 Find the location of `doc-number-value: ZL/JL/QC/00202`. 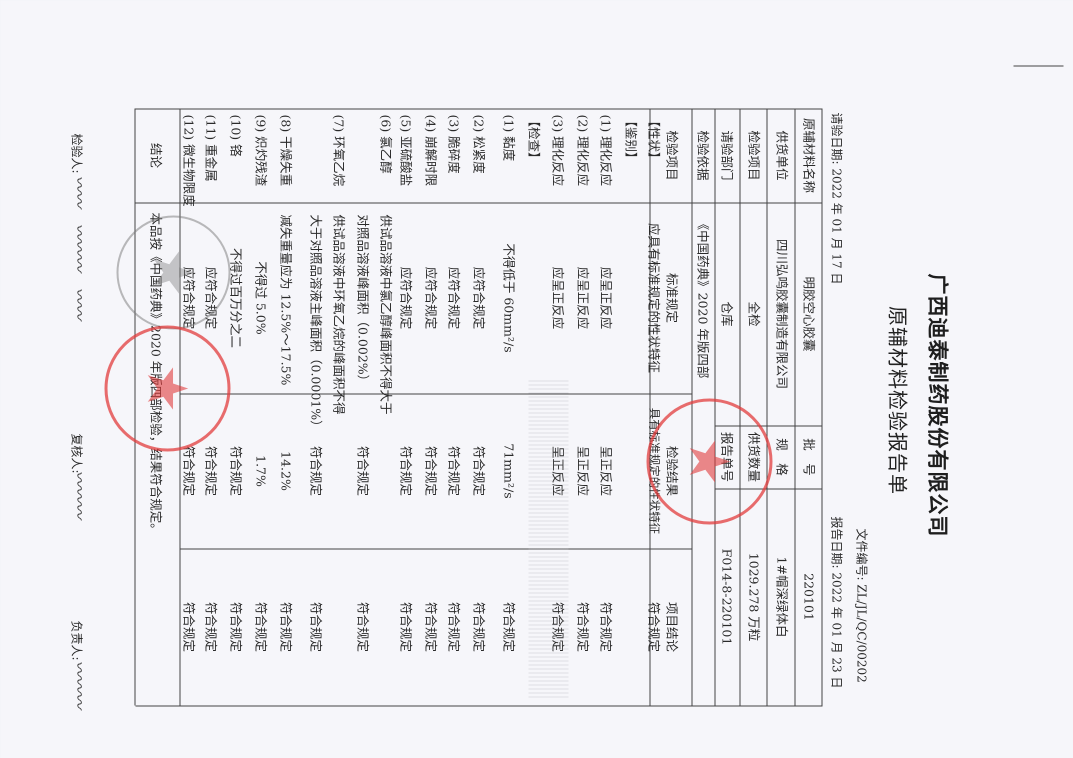

doc-number-value: ZL/JL/QC/00202 is located at coordinates (861, 633).